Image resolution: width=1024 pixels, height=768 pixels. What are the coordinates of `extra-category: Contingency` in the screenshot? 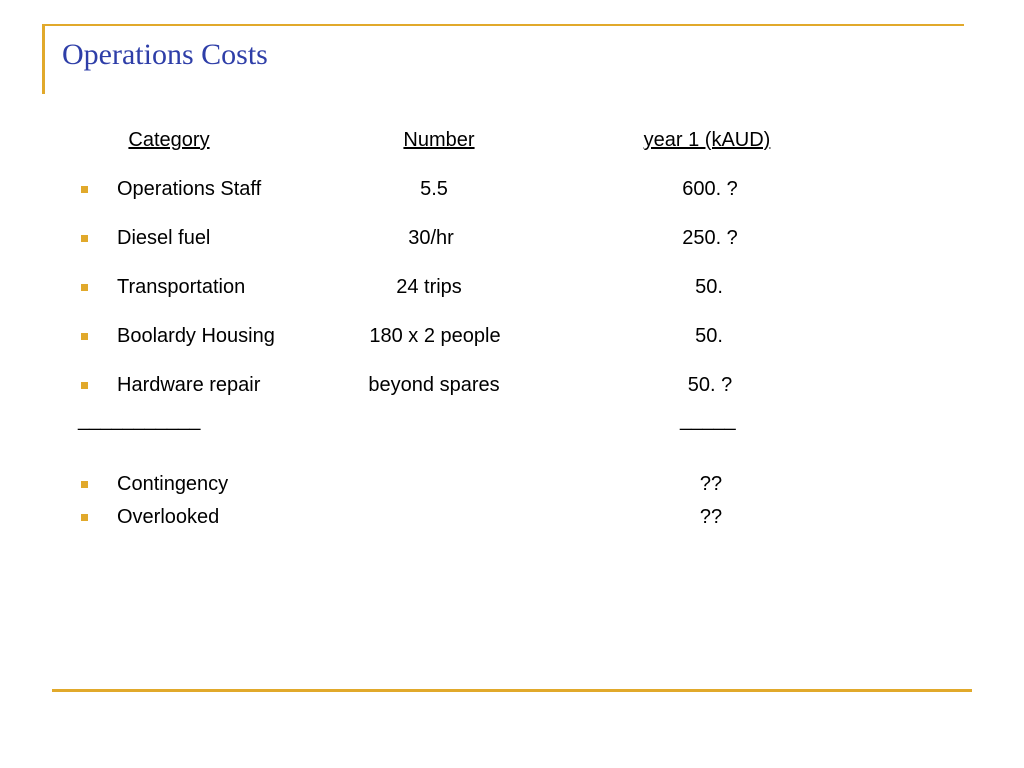 It's located at (173, 484).